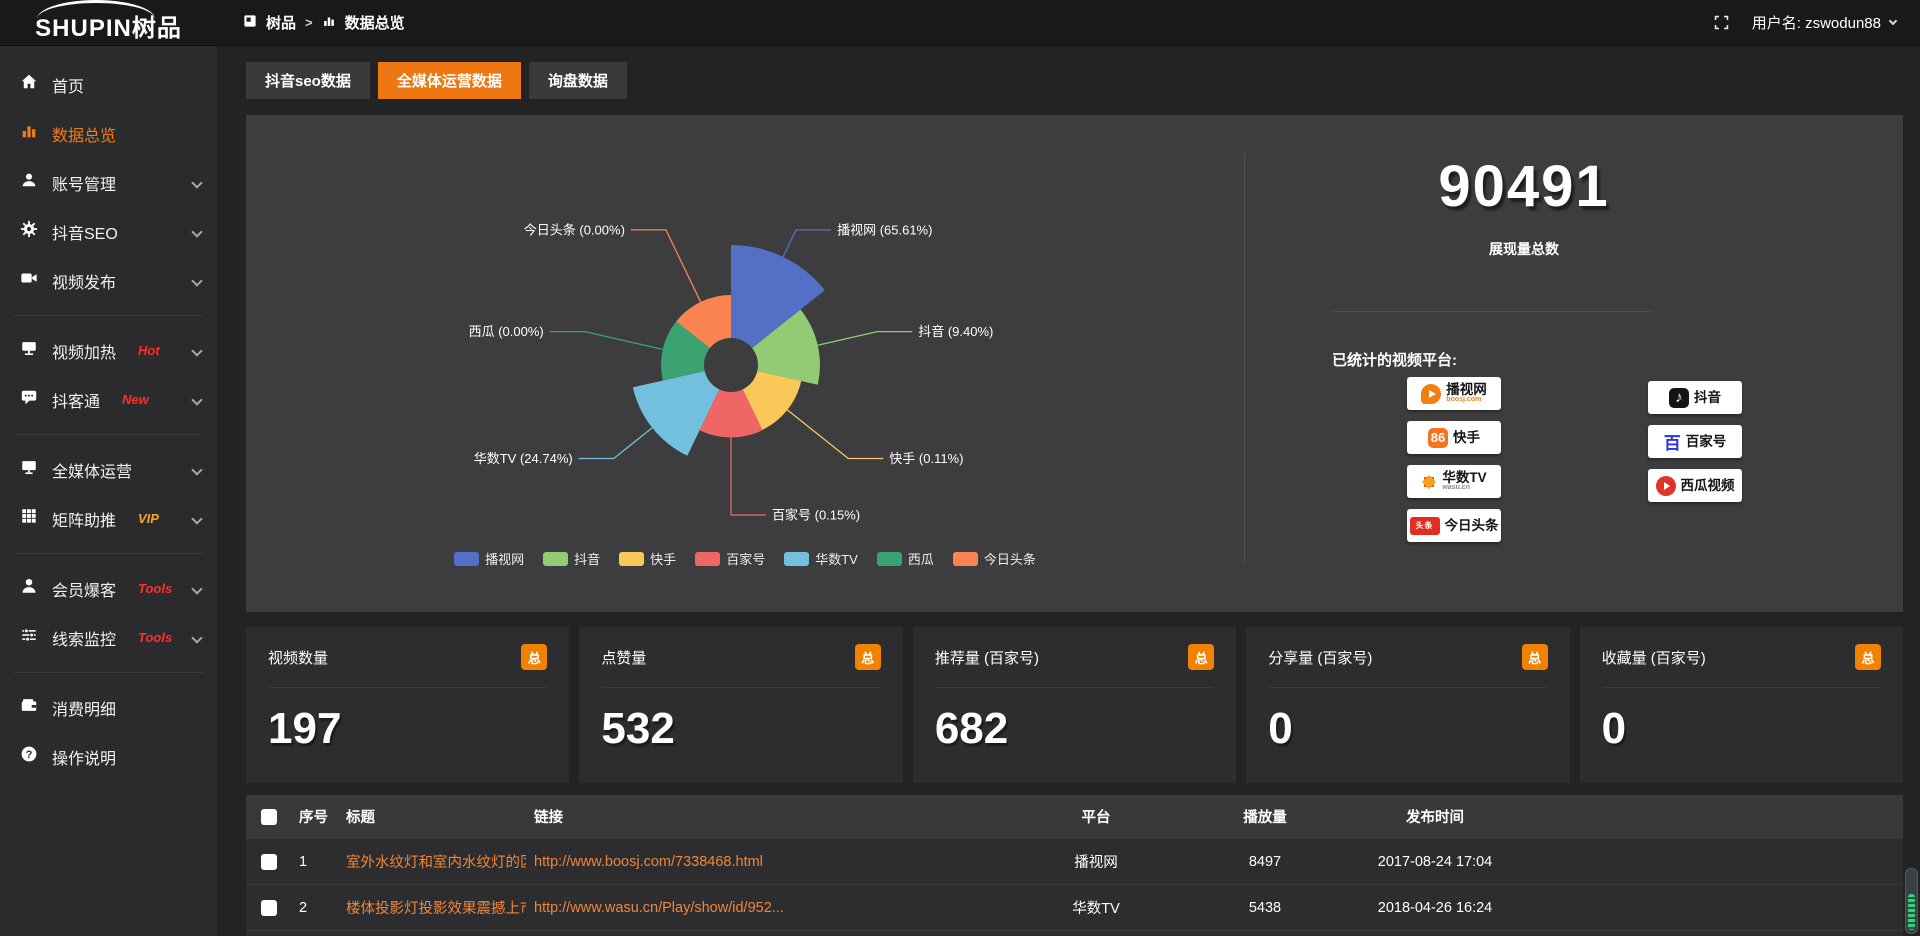 This screenshot has width=1920, height=936. Describe the element at coordinates (84, 185) in the screenshot. I see `sidebar-item-label: 账号管理` at that location.